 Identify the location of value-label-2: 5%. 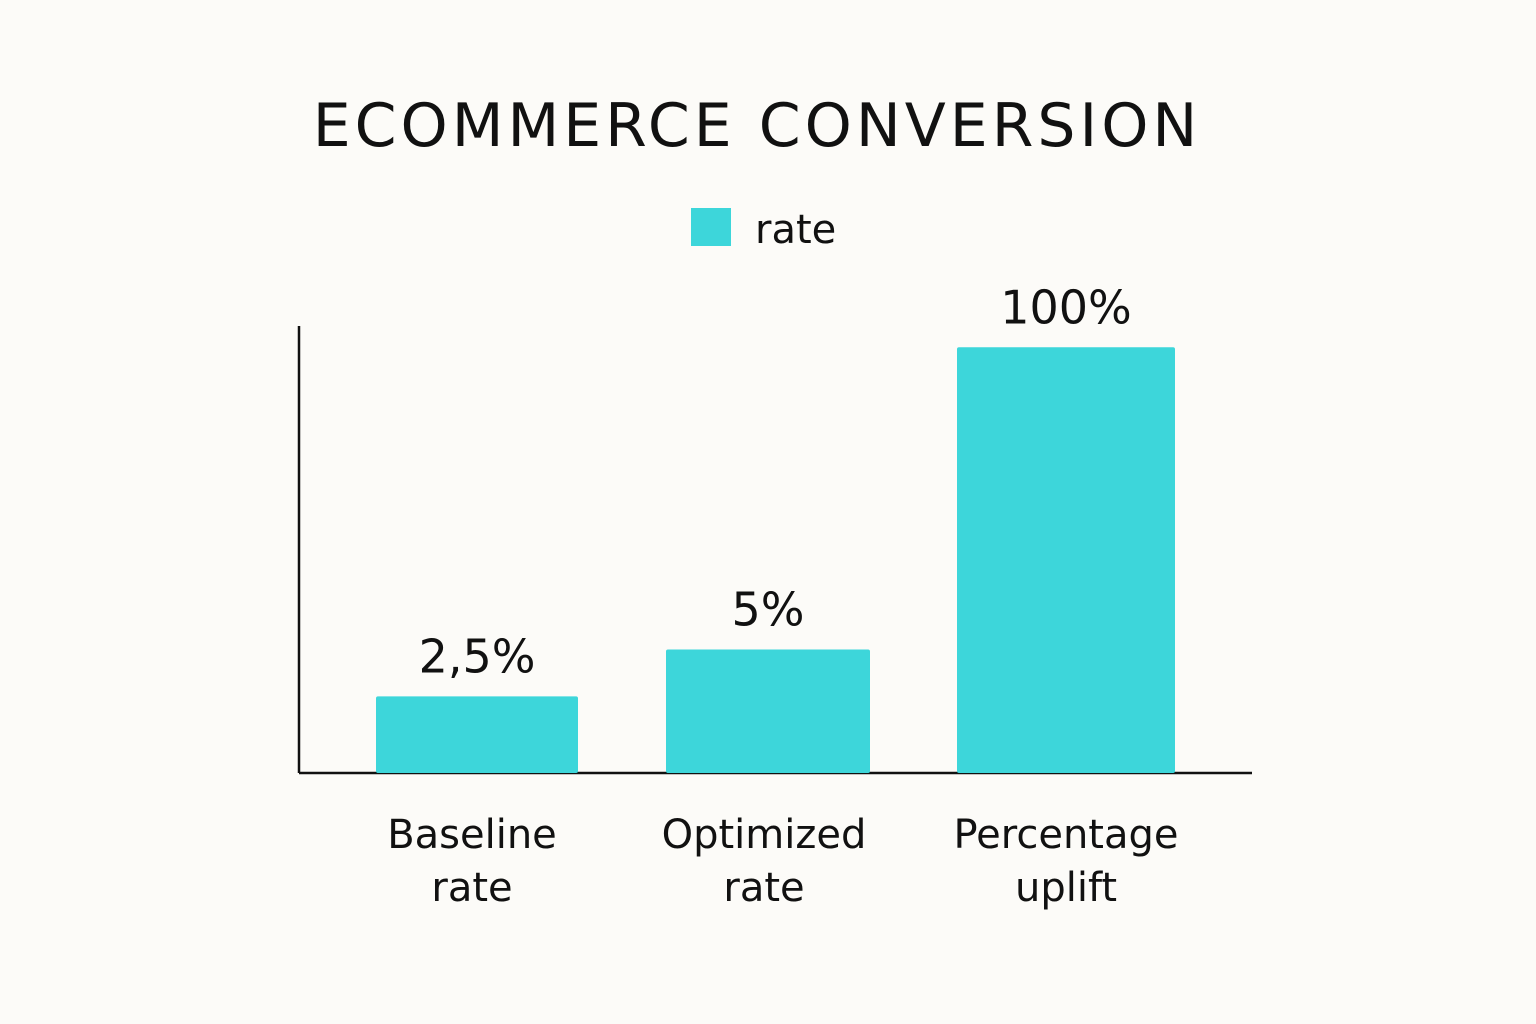
(768, 610).